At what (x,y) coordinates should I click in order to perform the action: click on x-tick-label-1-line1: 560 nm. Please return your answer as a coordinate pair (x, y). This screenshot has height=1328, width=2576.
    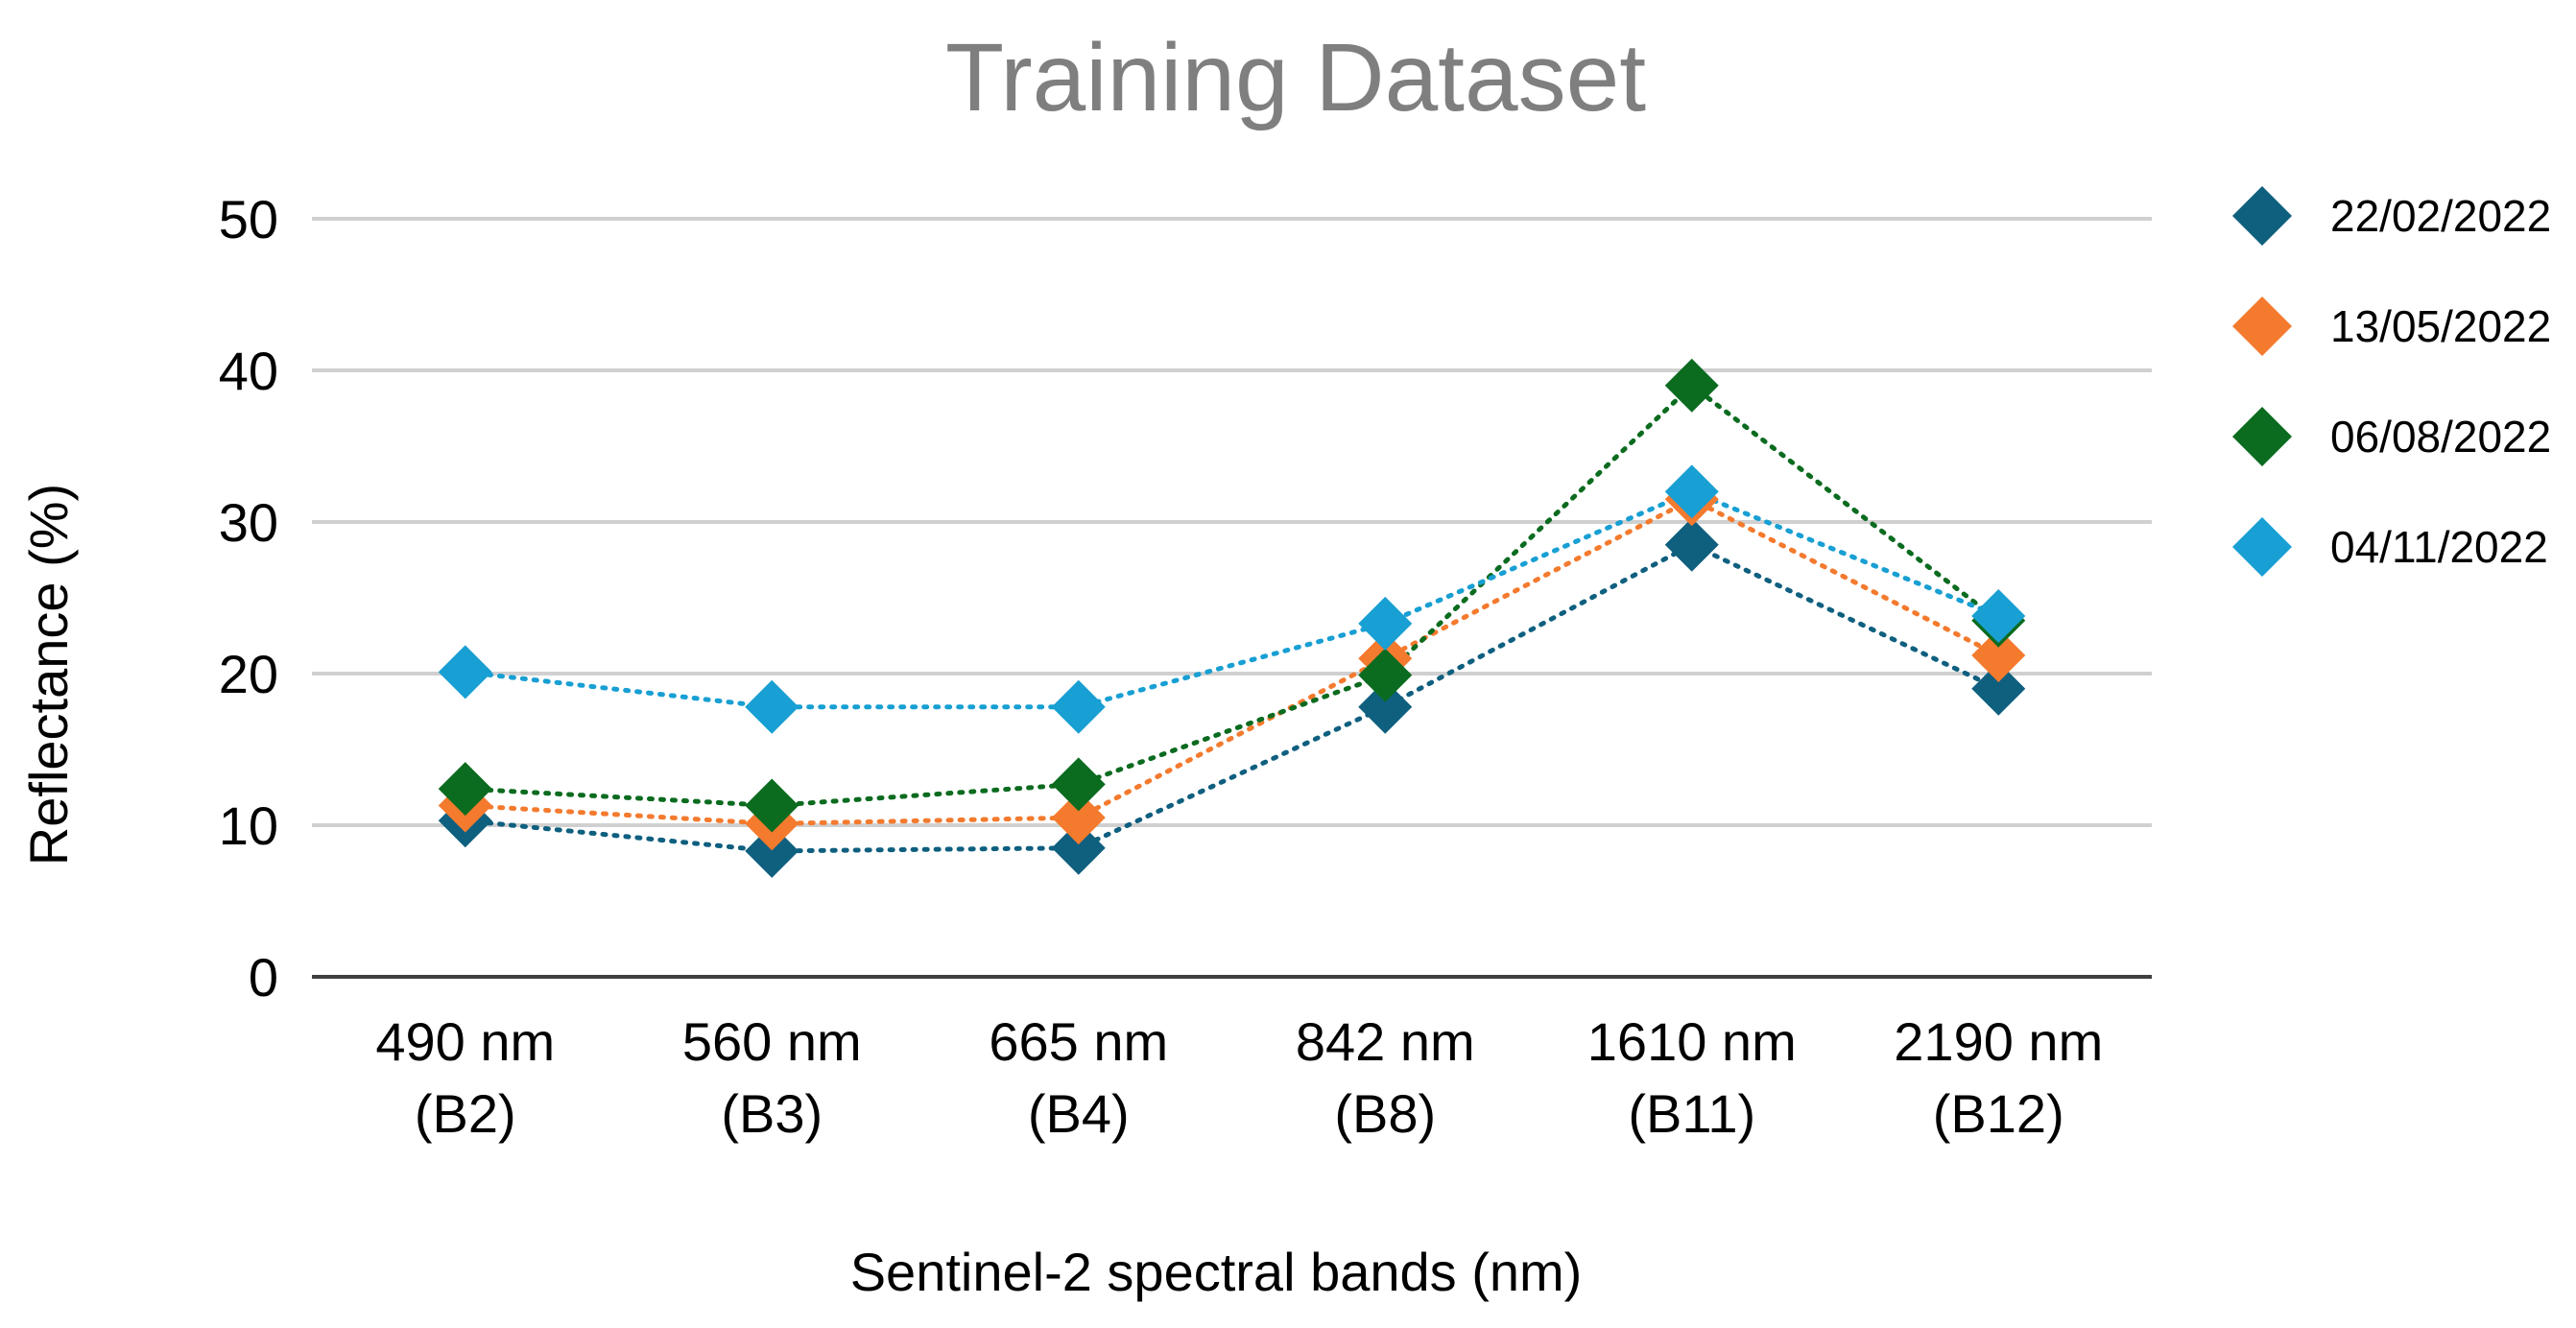
    Looking at the image, I should click on (772, 1041).